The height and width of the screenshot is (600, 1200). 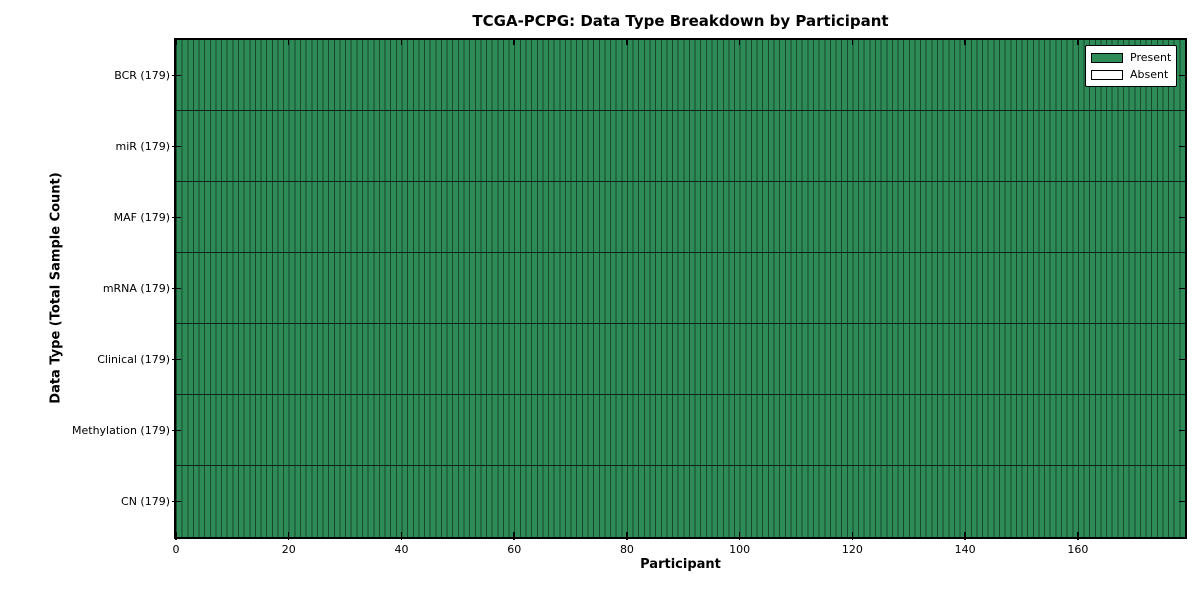 I want to click on legend-item-present: Present, so click(x=1131, y=57).